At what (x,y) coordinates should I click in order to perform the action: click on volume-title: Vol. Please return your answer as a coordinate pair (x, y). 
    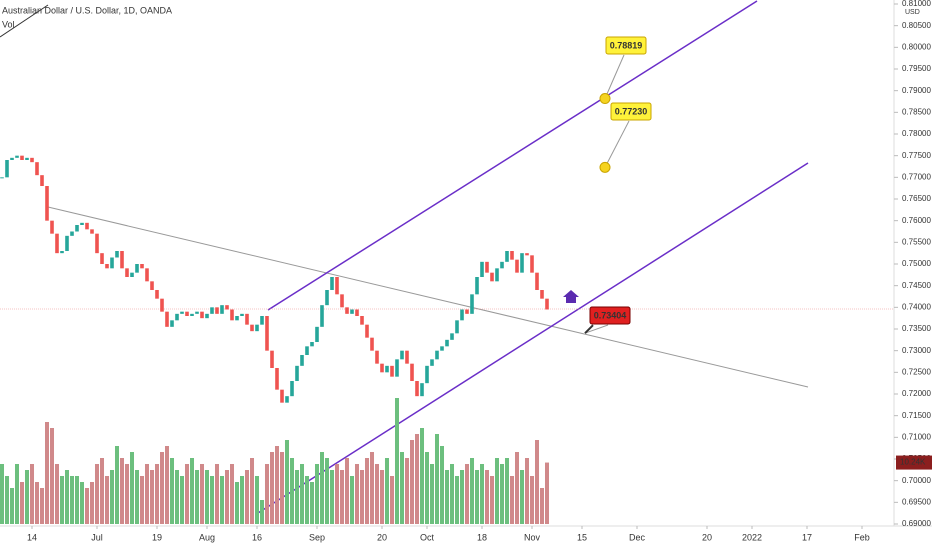
    Looking at the image, I should click on (8, 24).